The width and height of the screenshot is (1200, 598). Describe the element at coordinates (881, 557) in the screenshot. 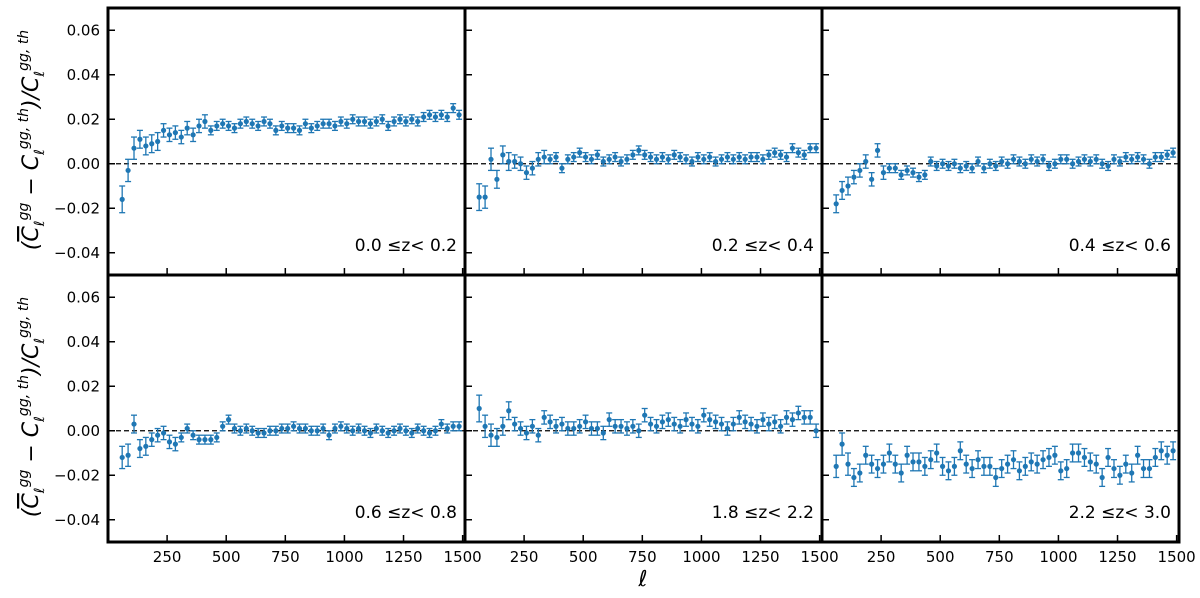

I see `x-tick-label: 250` at that location.